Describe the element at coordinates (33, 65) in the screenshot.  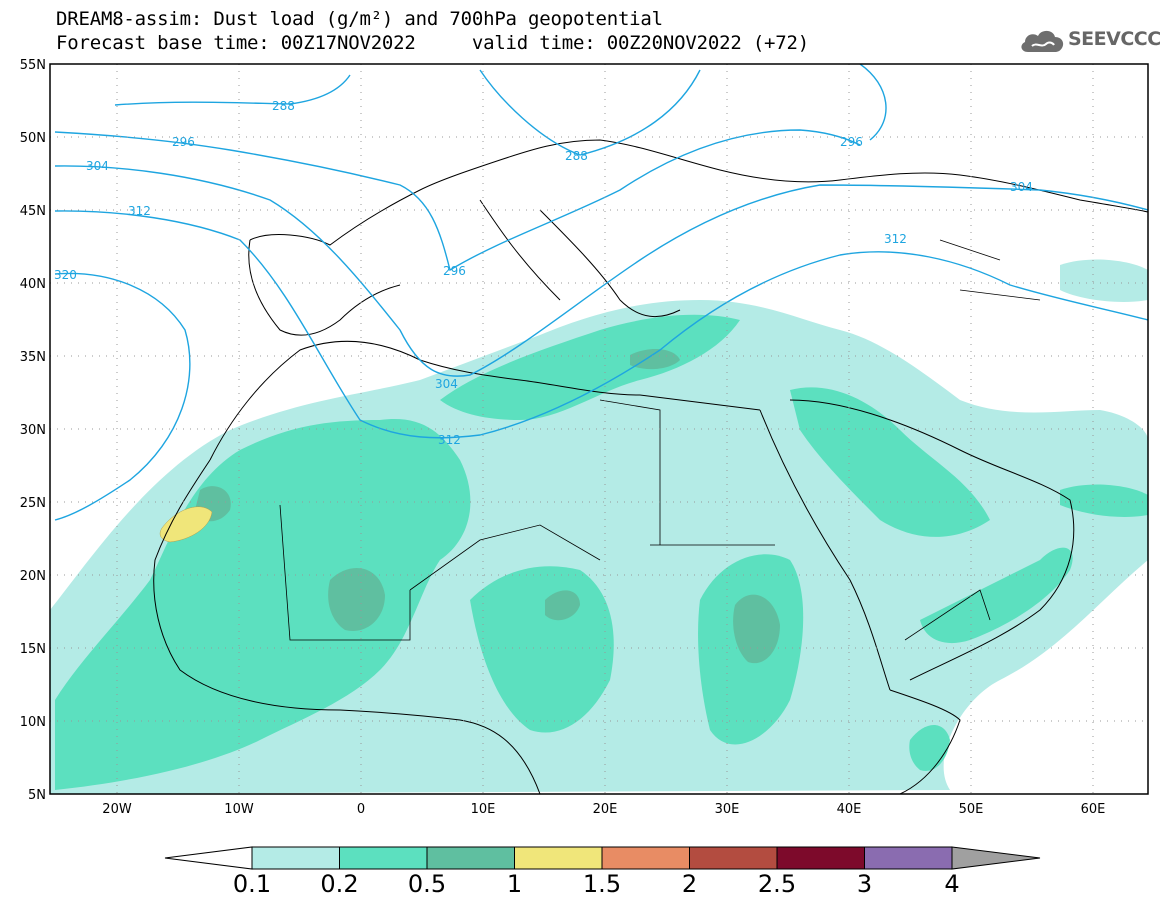
I see `lat-label: 55N` at that location.